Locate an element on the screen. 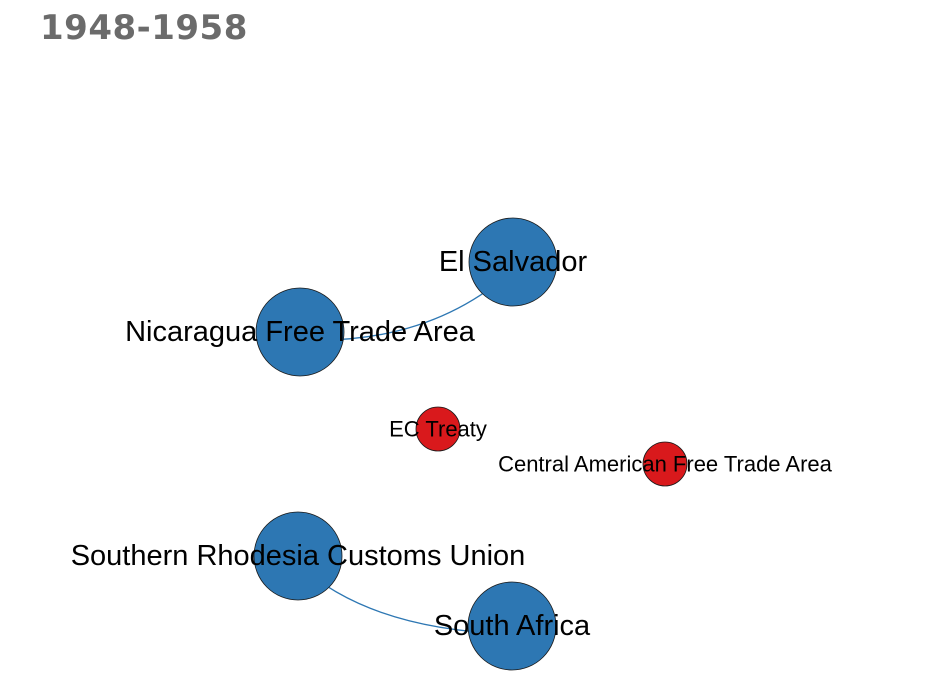 The image size is (946, 685). node-label-ec-treaty: EC Treaty is located at coordinates (438, 429).